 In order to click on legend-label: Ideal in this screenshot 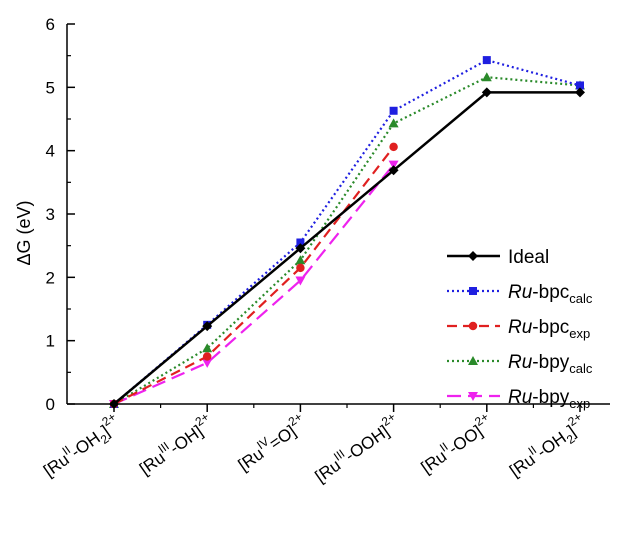, I will do `click(528, 257)`.